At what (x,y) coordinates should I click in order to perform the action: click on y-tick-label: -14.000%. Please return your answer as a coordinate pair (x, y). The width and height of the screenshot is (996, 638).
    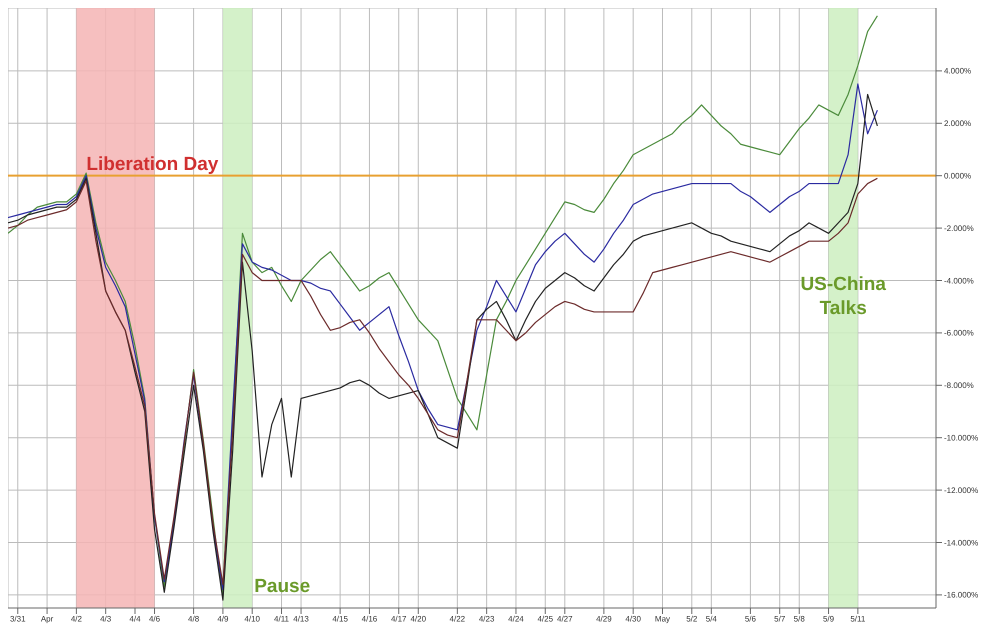
    Looking at the image, I should click on (961, 543).